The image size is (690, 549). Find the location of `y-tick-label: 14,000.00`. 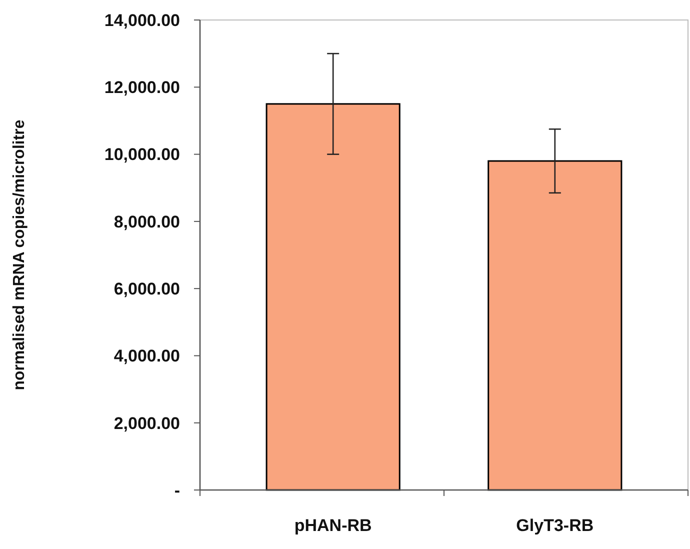

y-tick-label: 14,000.00 is located at coordinates (142, 20).